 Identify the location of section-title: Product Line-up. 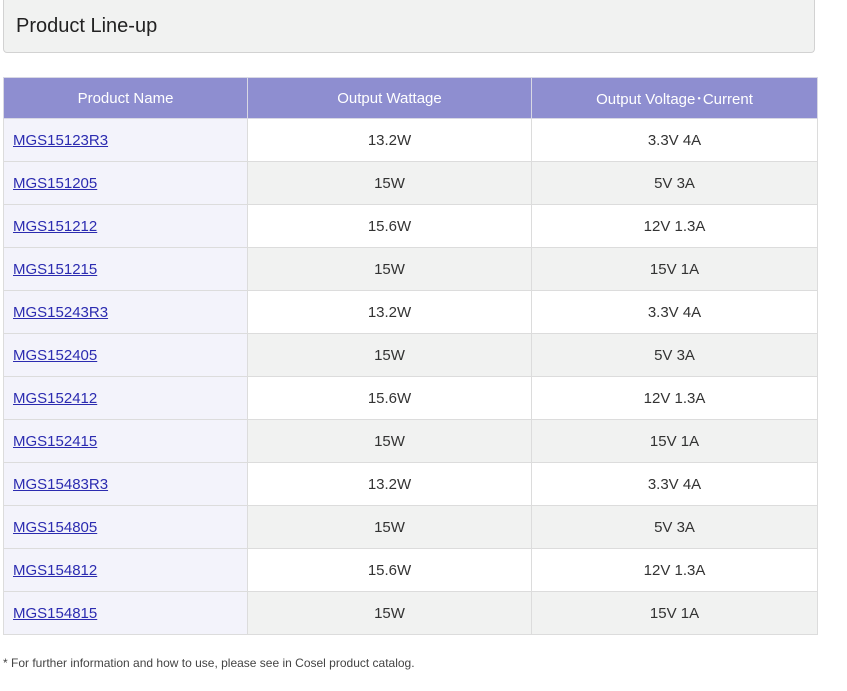
(87, 26).